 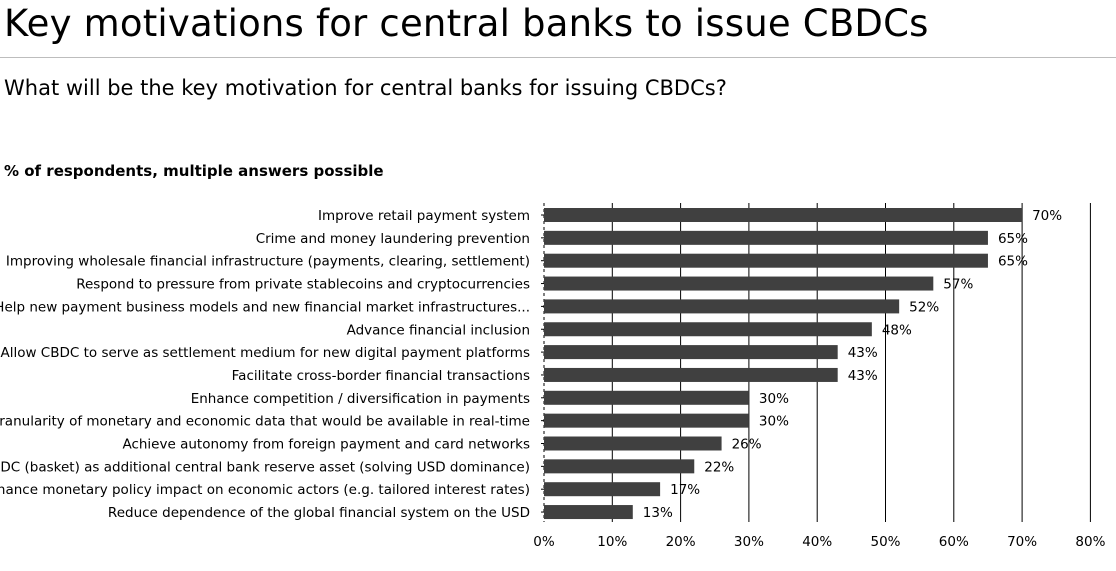 I want to click on data-label: 13%, so click(x=658, y=513).